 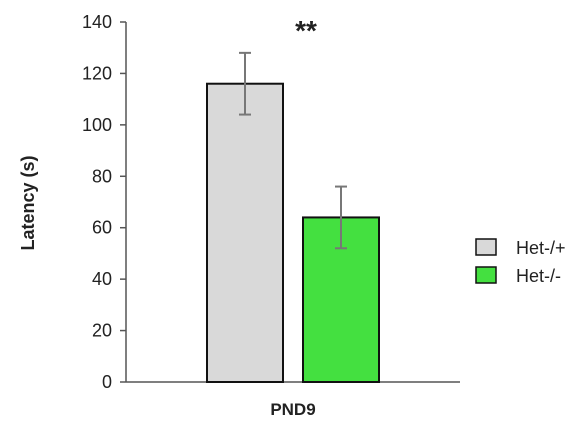 I want to click on legend-label: Het-/+, so click(x=541, y=248).